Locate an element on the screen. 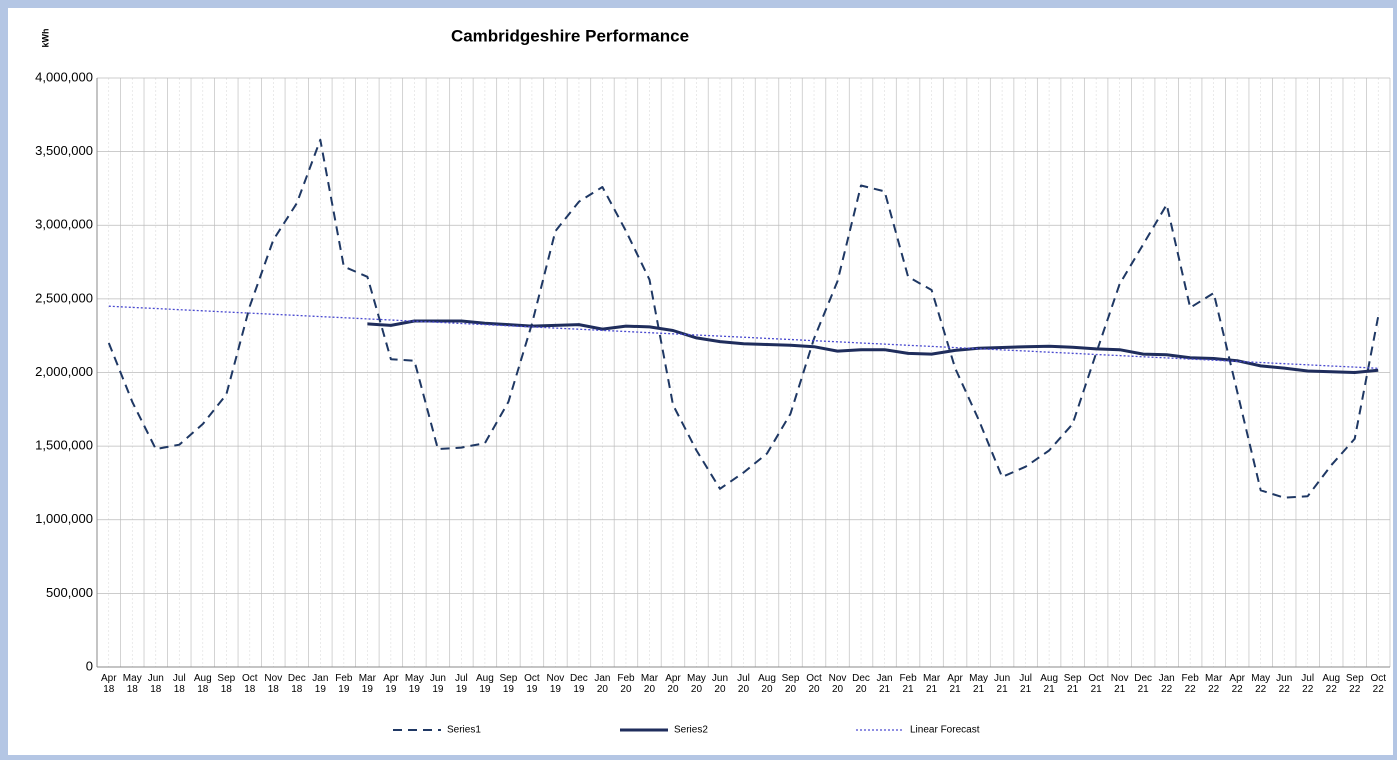 This screenshot has height=760, width=1397. y-tick-label: 2,000,000 is located at coordinates (64, 371).